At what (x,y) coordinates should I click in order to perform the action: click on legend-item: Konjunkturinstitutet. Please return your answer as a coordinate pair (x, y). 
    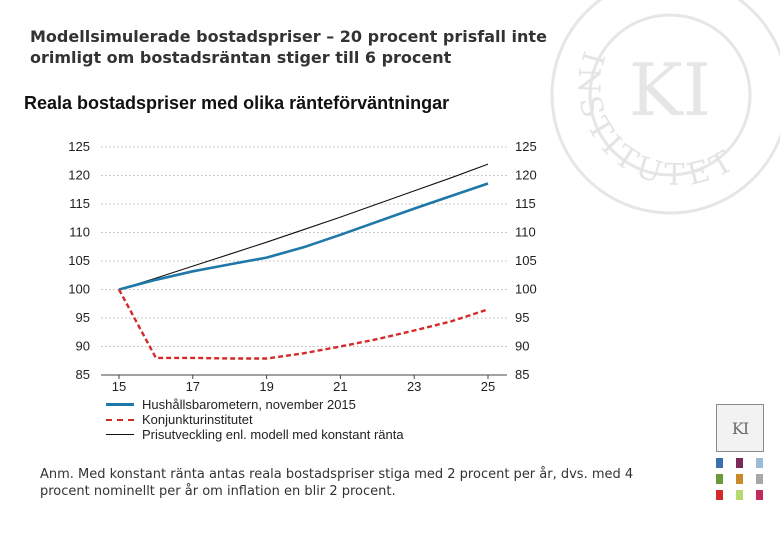
    Looking at the image, I should click on (255, 419).